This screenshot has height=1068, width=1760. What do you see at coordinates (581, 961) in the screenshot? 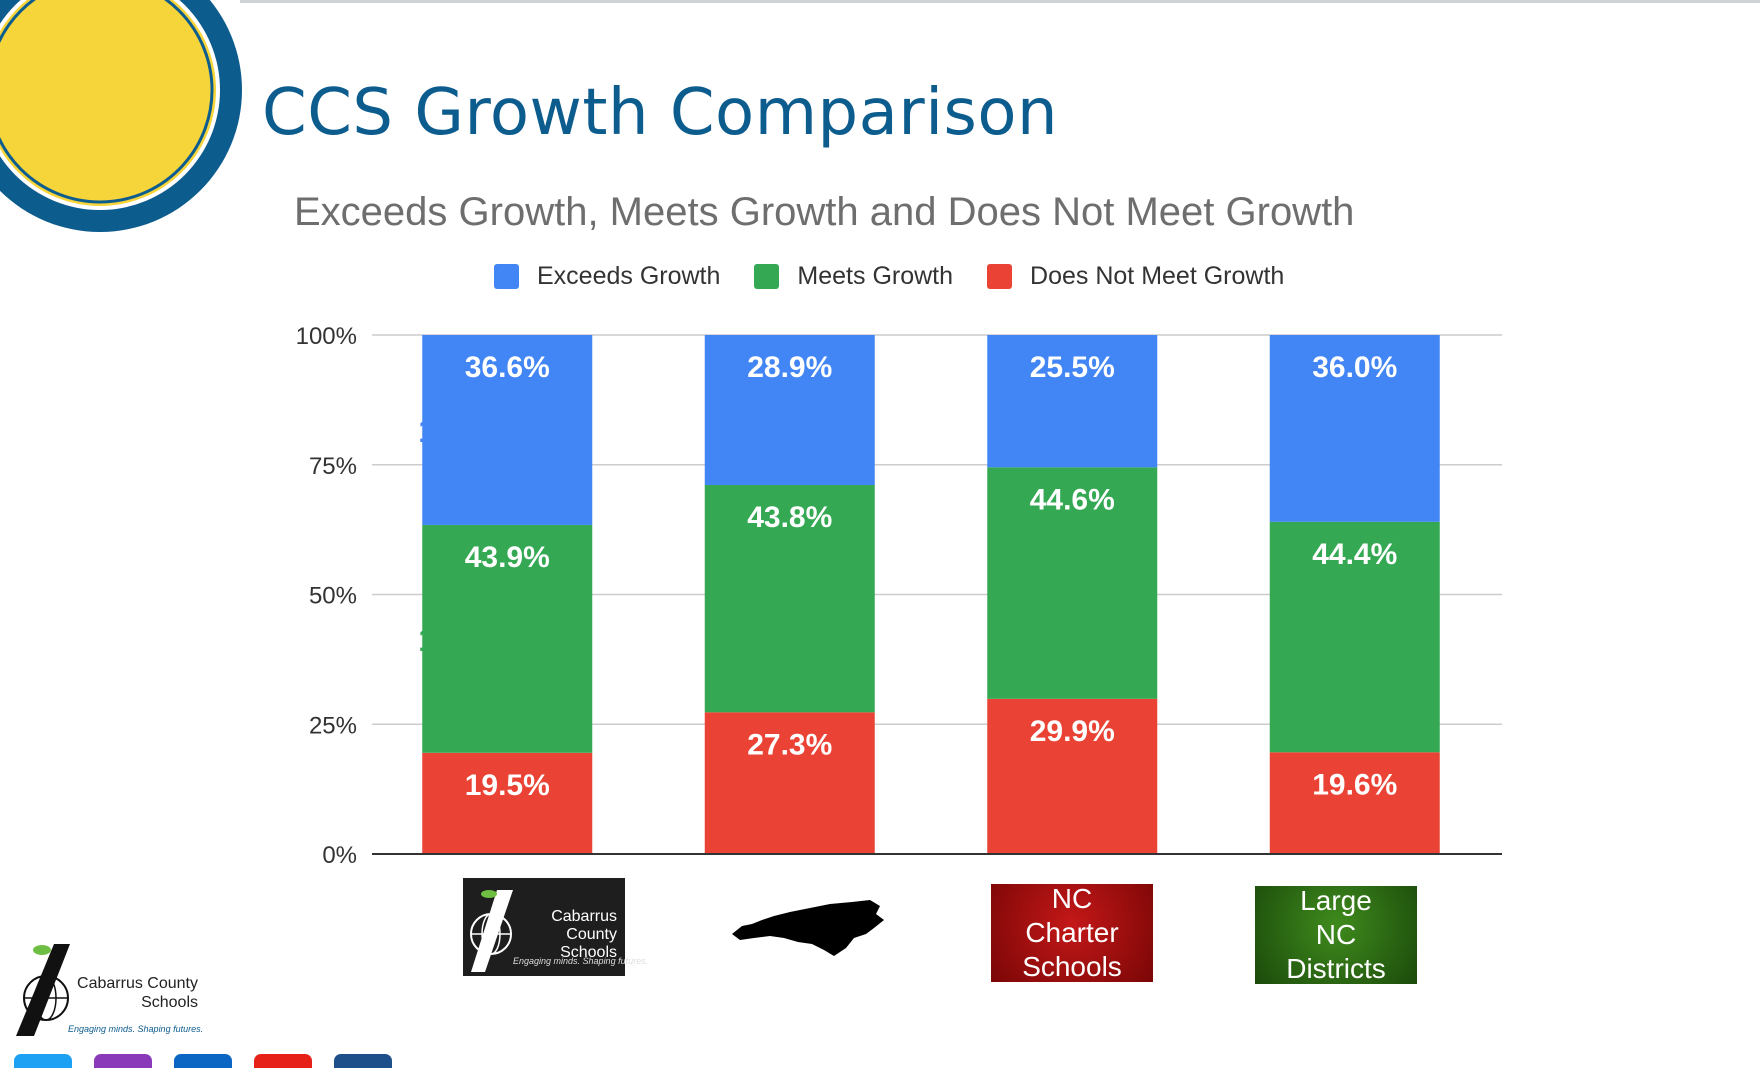
I see `ccs-logo-tagline: Engaging minds. Shaping futures.` at bounding box center [581, 961].